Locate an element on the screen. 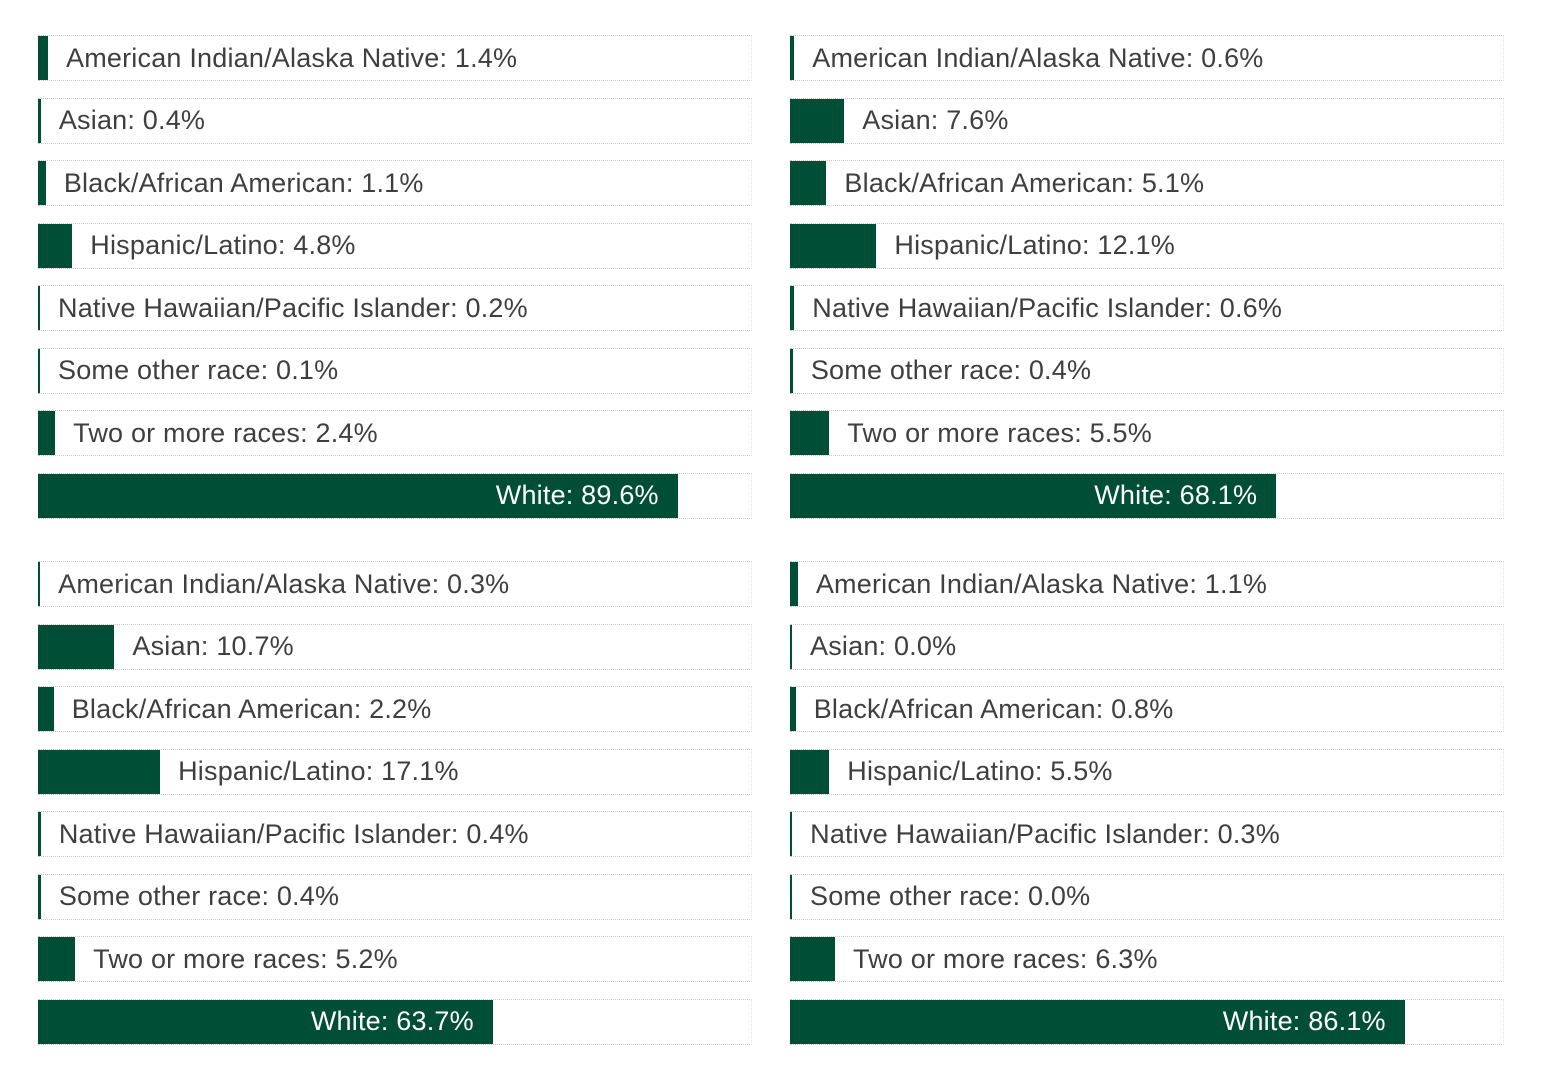 The height and width of the screenshot is (1080, 1548). bar-row: Native Hawaiian/Pacific Islander: 0.3% is located at coordinates (1147, 834).